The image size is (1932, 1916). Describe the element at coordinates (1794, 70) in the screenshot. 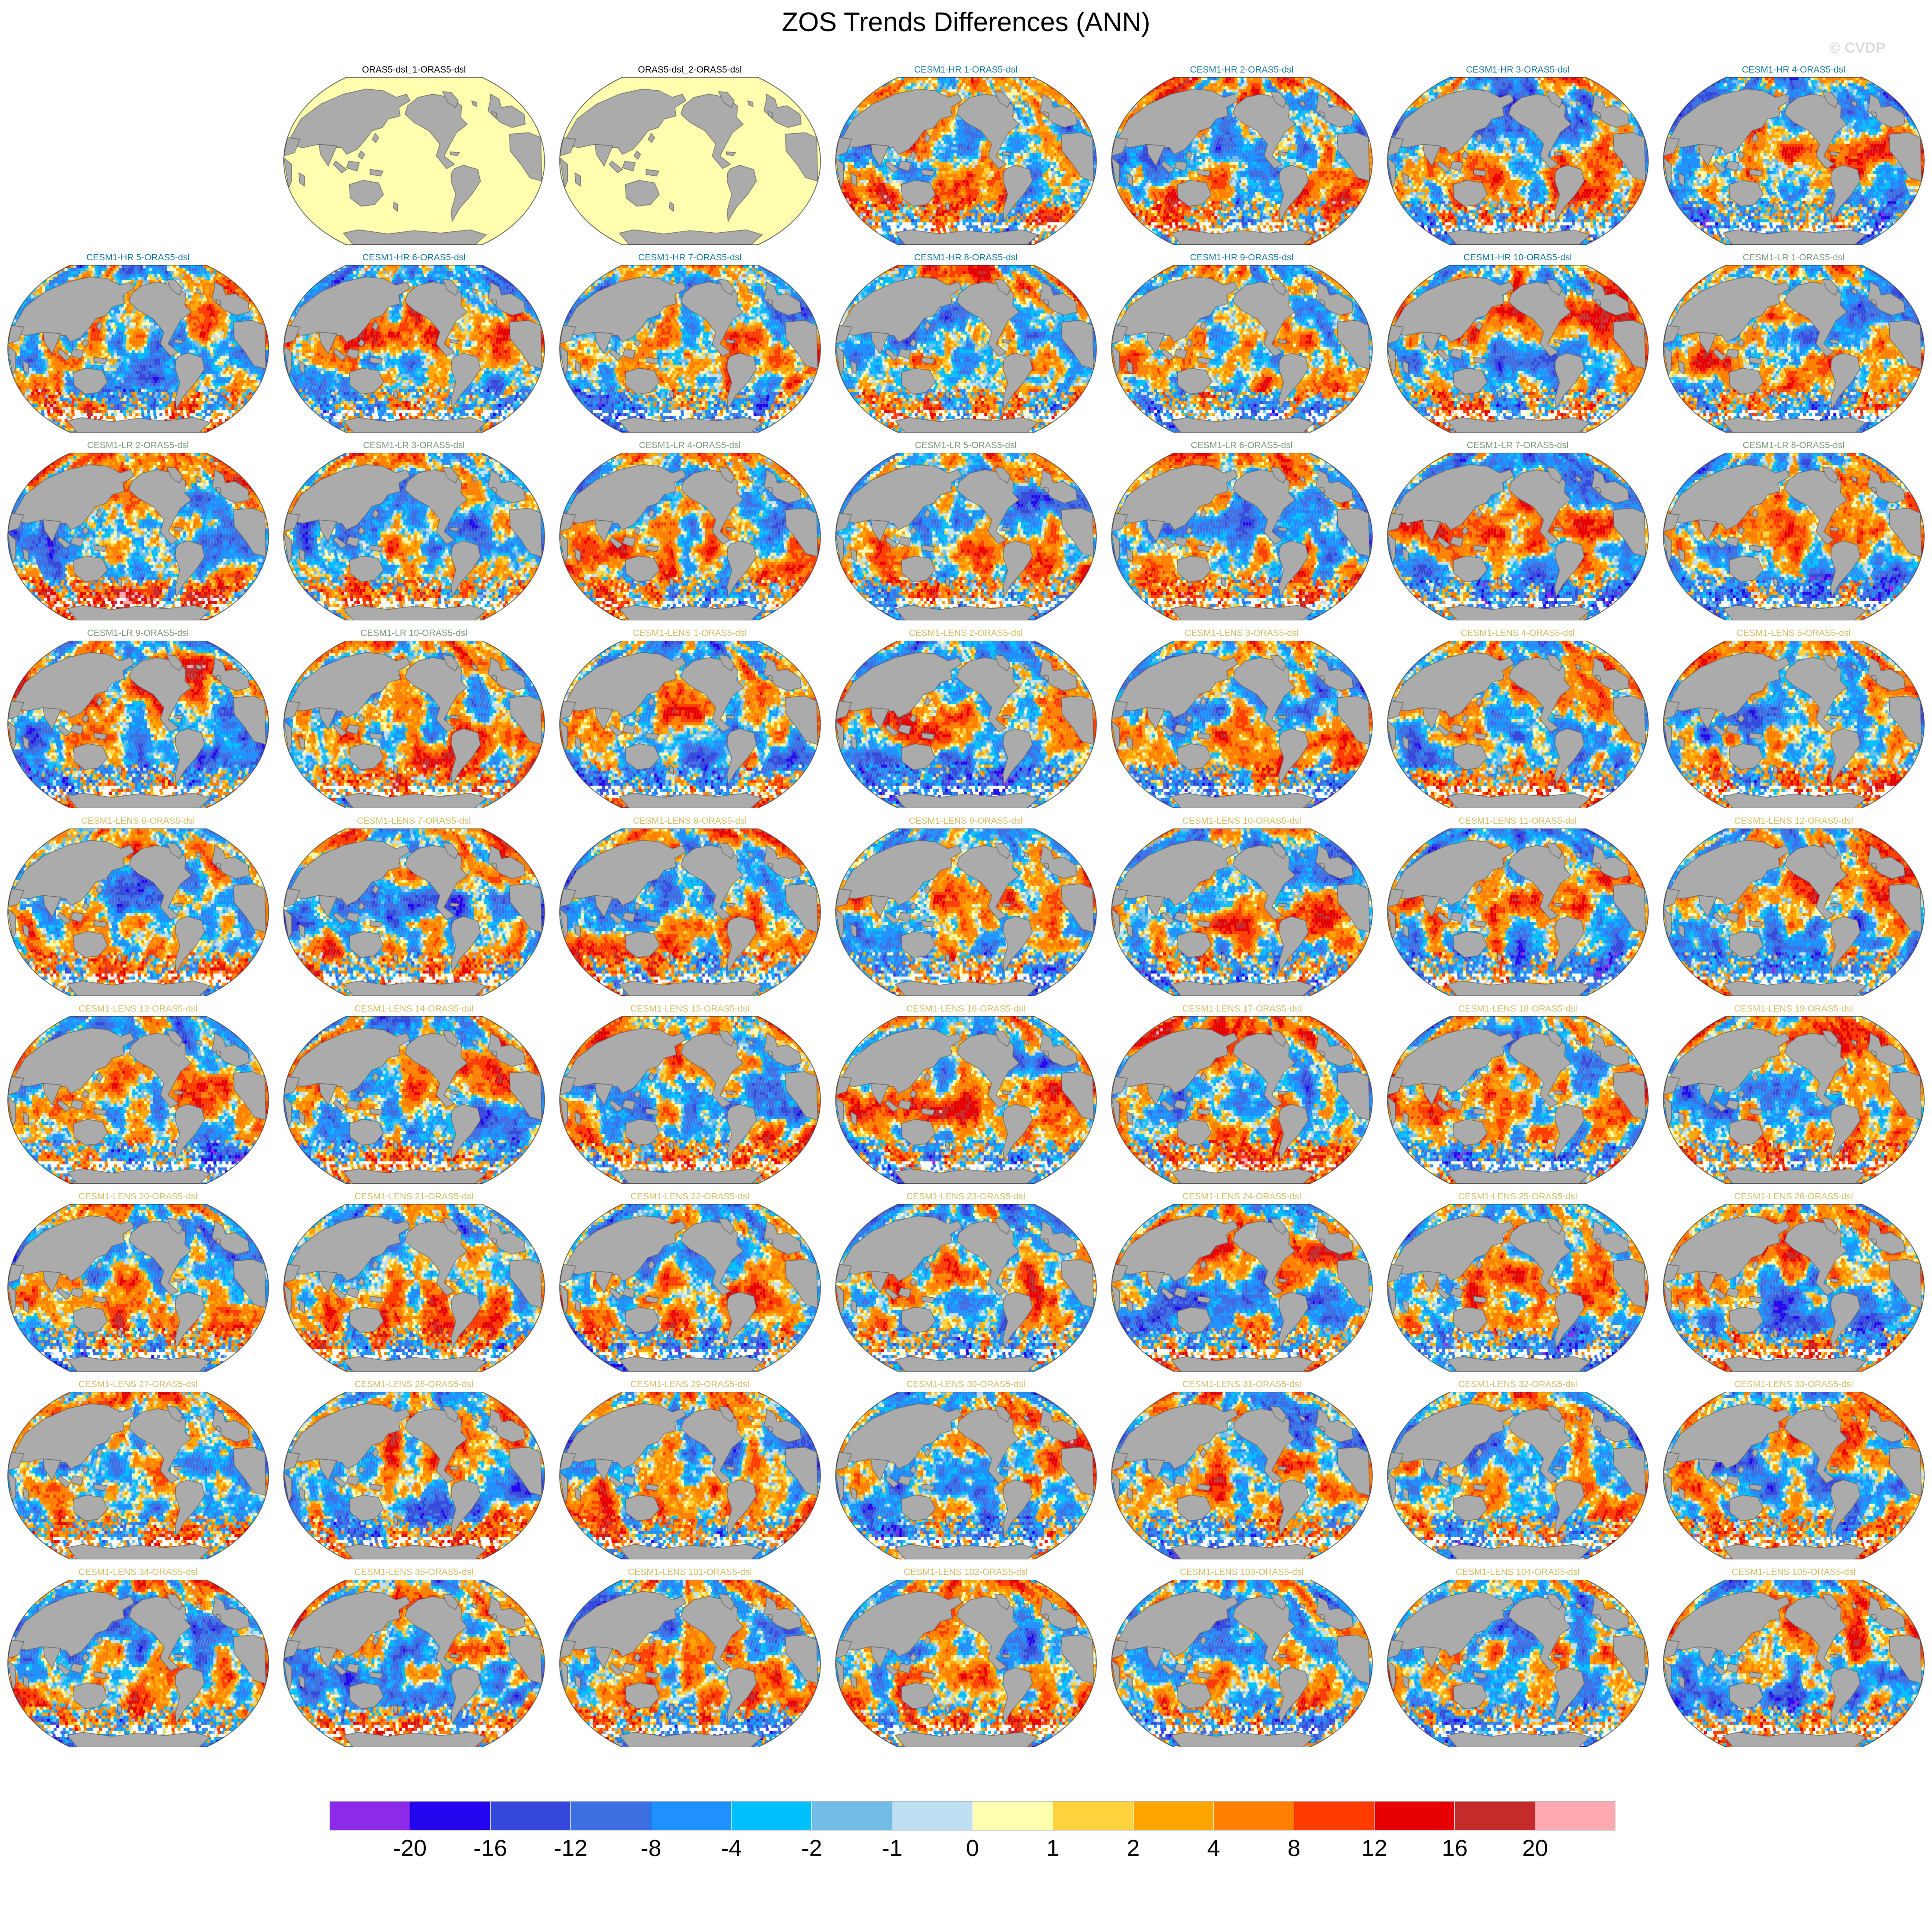

I see `panel-title: CESM1-HR 4-ORAS5-dsl` at that location.